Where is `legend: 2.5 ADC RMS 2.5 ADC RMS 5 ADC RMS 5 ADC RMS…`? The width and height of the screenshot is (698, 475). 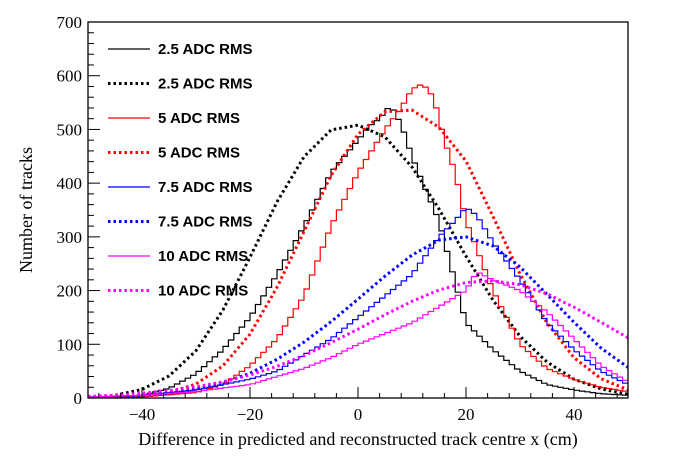
legend: 2.5 ADC RMS 2.5 ADC RMS 5 ADC RMS 5 ADC RMS… is located at coordinates (180, 170).